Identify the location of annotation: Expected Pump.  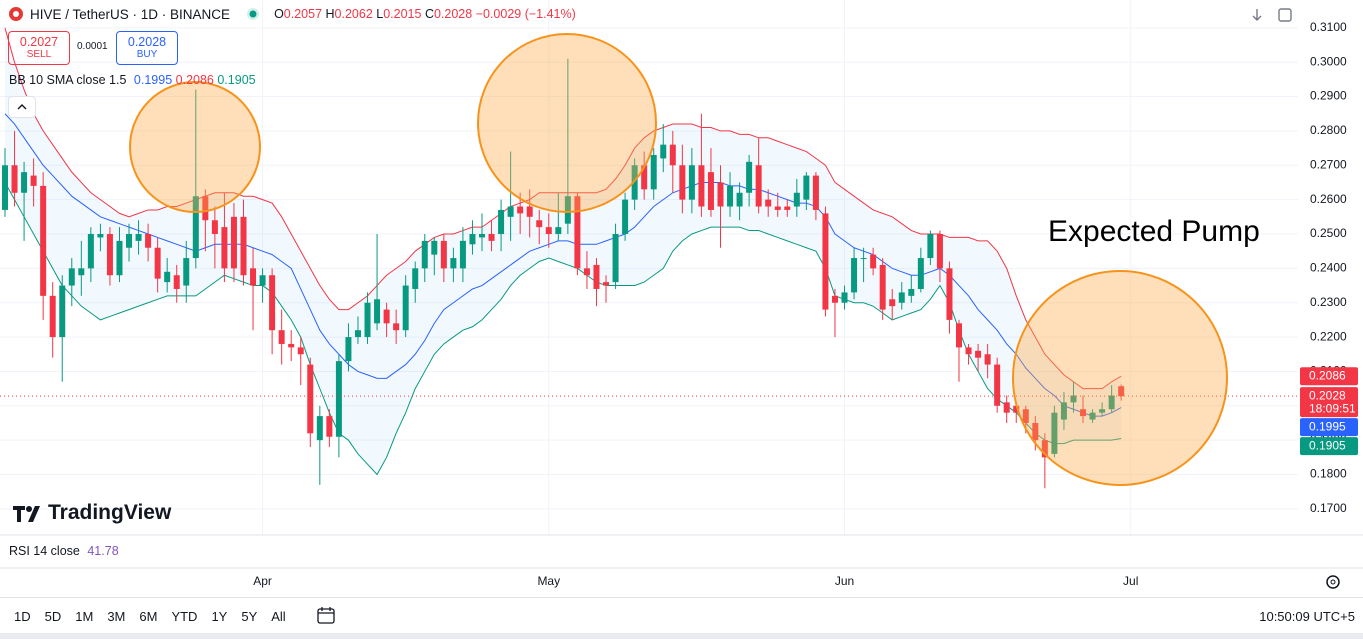
(1154, 231).